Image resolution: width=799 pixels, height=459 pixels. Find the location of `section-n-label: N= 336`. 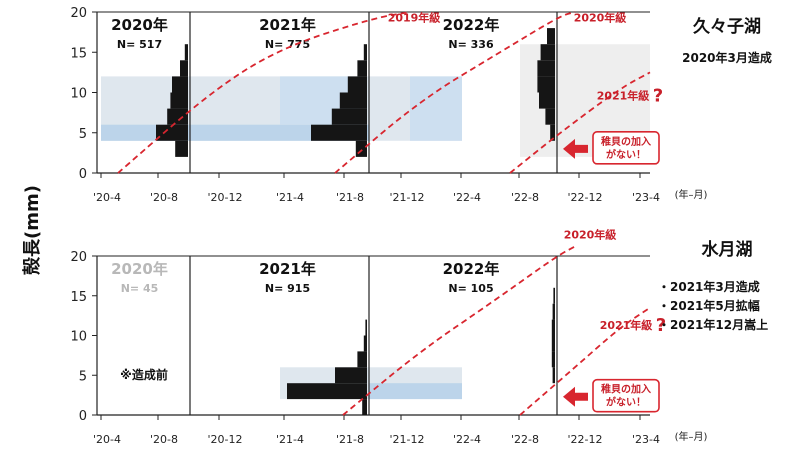

section-n-label: N= 336 is located at coordinates (471, 44).